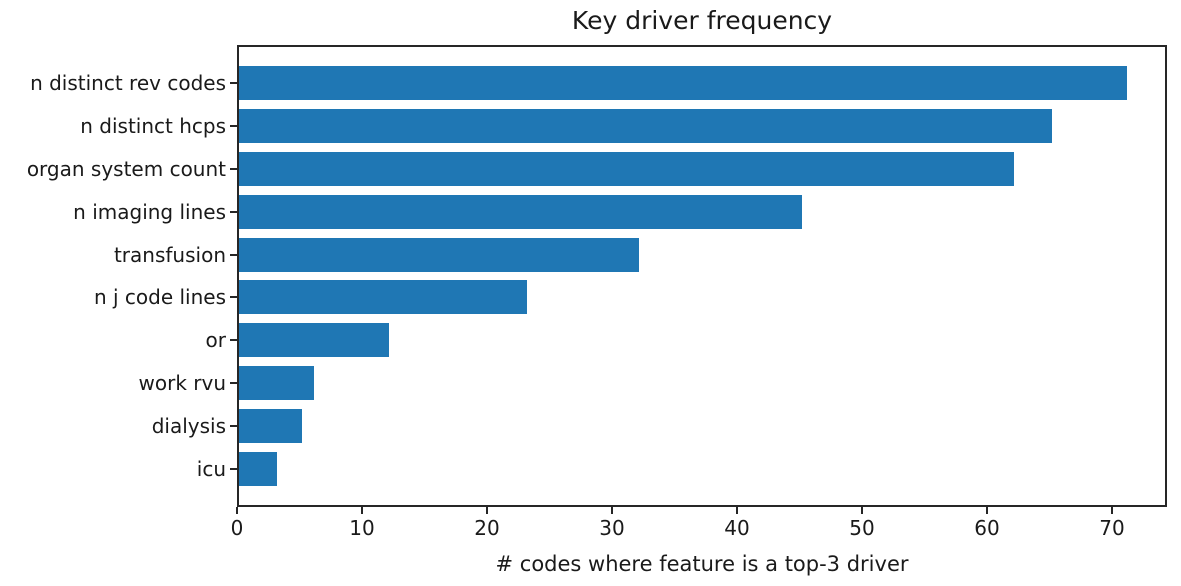 The width and height of the screenshot is (1181, 586). Describe the element at coordinates (737, 528) in the screenshot. I see `x-tick-label: 40` at that location.